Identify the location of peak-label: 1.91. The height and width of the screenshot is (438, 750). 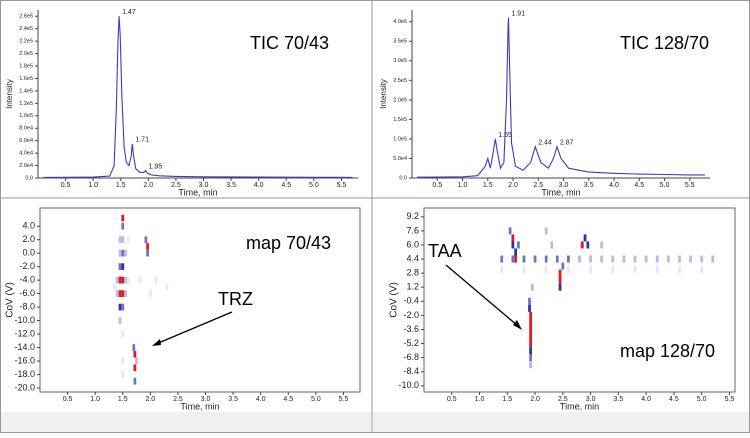
(518, 14).